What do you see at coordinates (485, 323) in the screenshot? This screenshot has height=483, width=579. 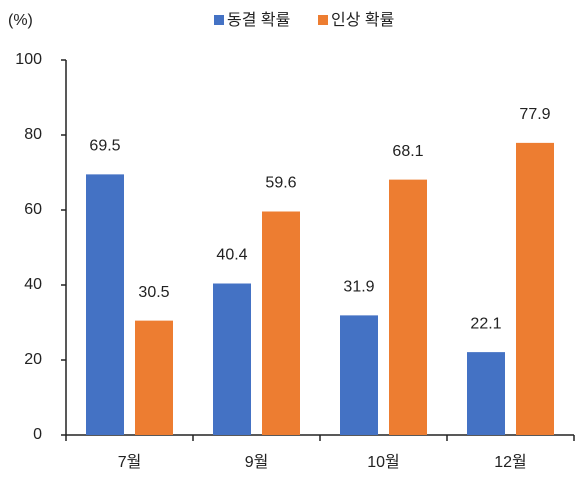 I see `data-label: 22.1` at bounding box center [485, 323].